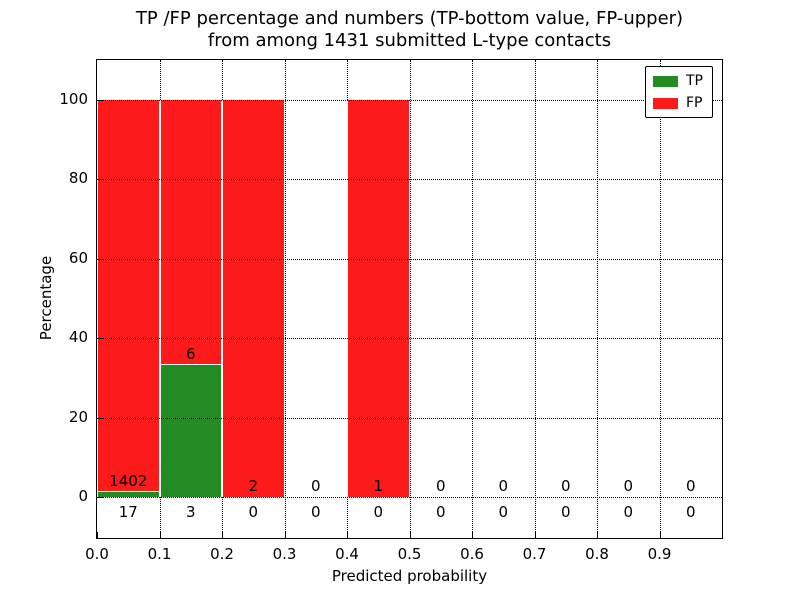 The width and height of the screenshot is (800, 600). I want to click on legend-label-fp: FP, so click(694, 103).